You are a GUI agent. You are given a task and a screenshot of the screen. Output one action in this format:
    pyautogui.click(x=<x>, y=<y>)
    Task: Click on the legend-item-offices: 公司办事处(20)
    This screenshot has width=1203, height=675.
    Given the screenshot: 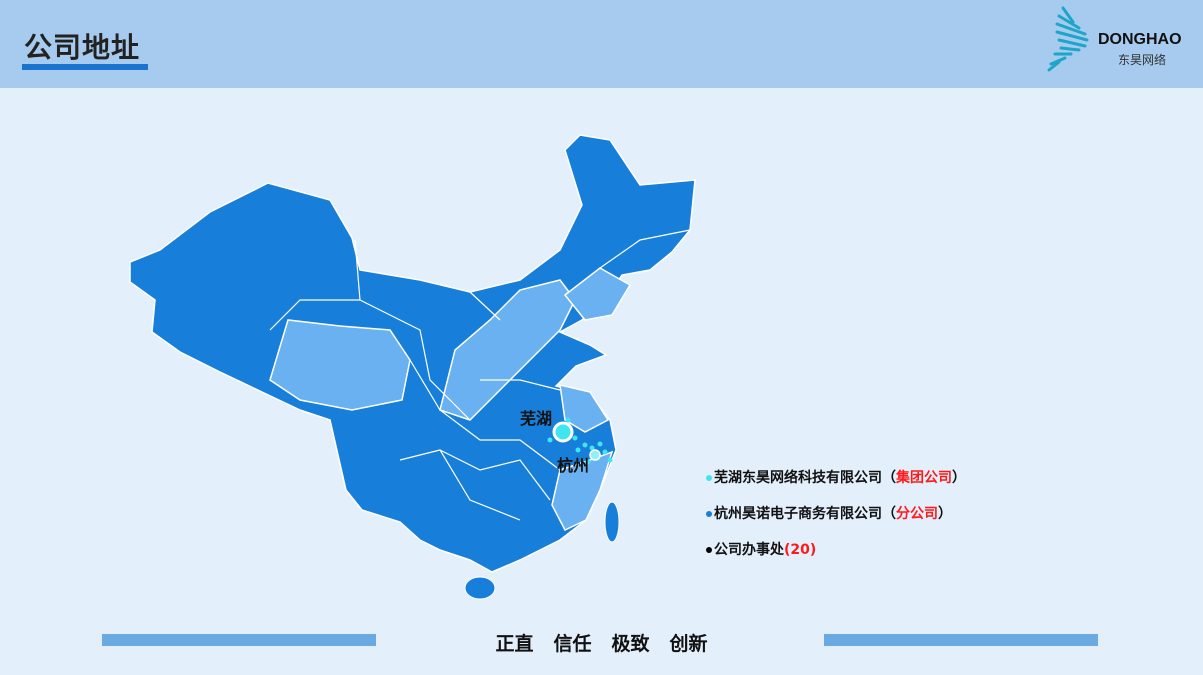 What is the action you would take?
    pyautogui.click(x=761, y=549)
    